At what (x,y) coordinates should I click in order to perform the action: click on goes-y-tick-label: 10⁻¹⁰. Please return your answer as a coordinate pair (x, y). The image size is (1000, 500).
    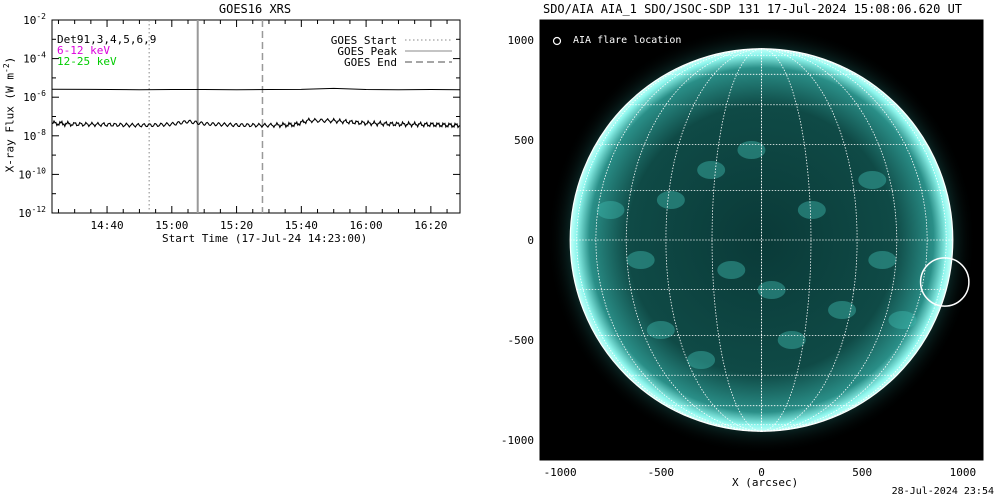
    Looking at the image, I should click on (32, 173).